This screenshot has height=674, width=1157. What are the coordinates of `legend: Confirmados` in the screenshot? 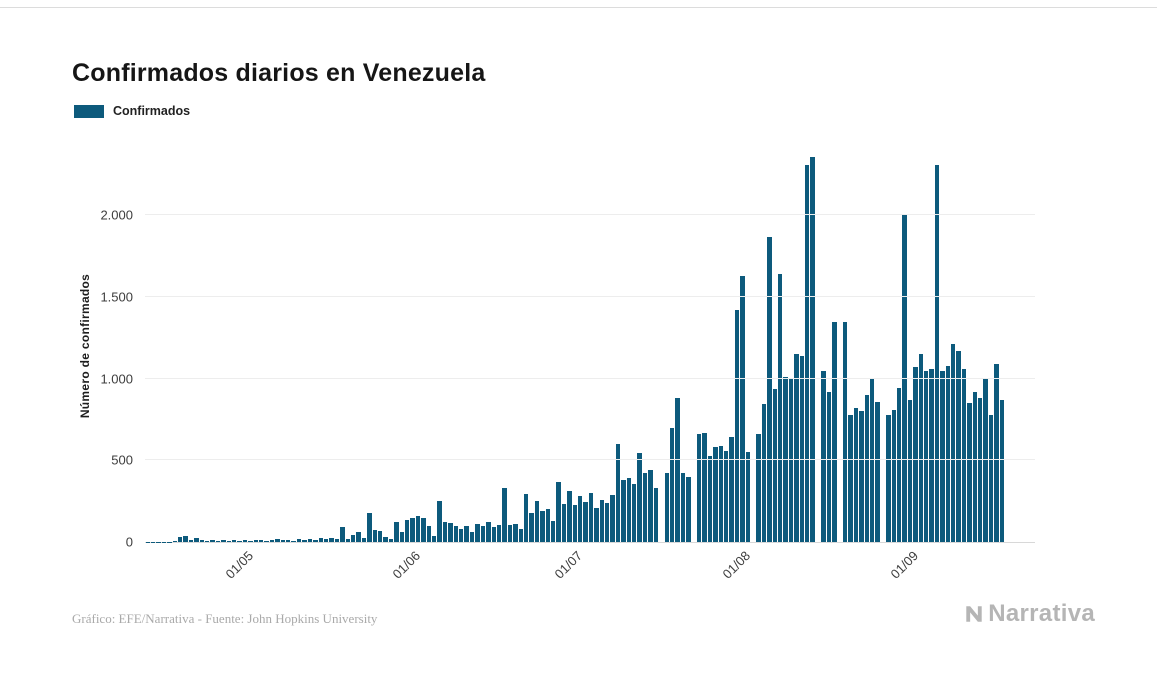 It's located at (132, 111).